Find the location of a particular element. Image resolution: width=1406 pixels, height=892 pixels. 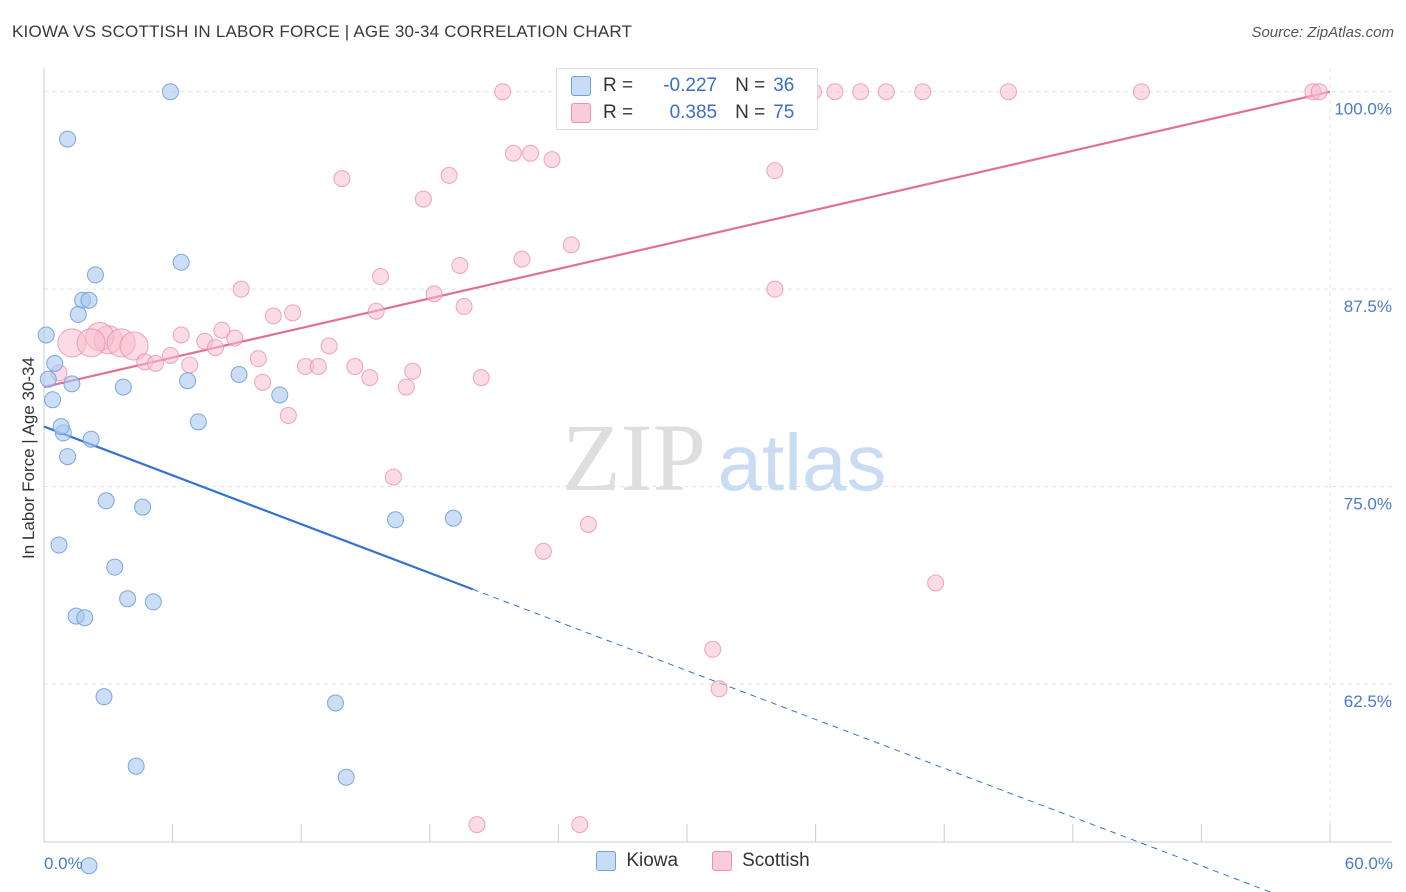

stats-row-scottish: R = 0.385 N = 75 is located at coordinates (682, 113).